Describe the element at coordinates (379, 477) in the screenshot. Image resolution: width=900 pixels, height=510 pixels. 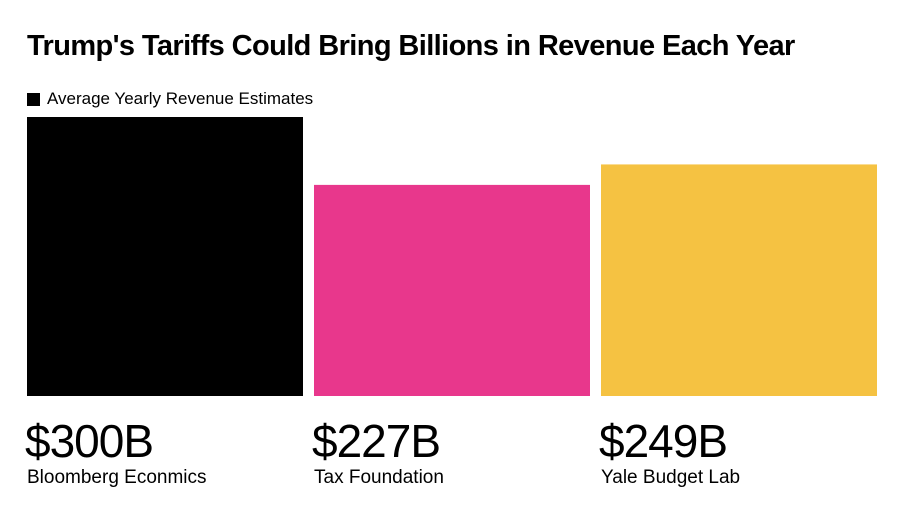
I see `category-label-1: Tax Foundation` at that location.